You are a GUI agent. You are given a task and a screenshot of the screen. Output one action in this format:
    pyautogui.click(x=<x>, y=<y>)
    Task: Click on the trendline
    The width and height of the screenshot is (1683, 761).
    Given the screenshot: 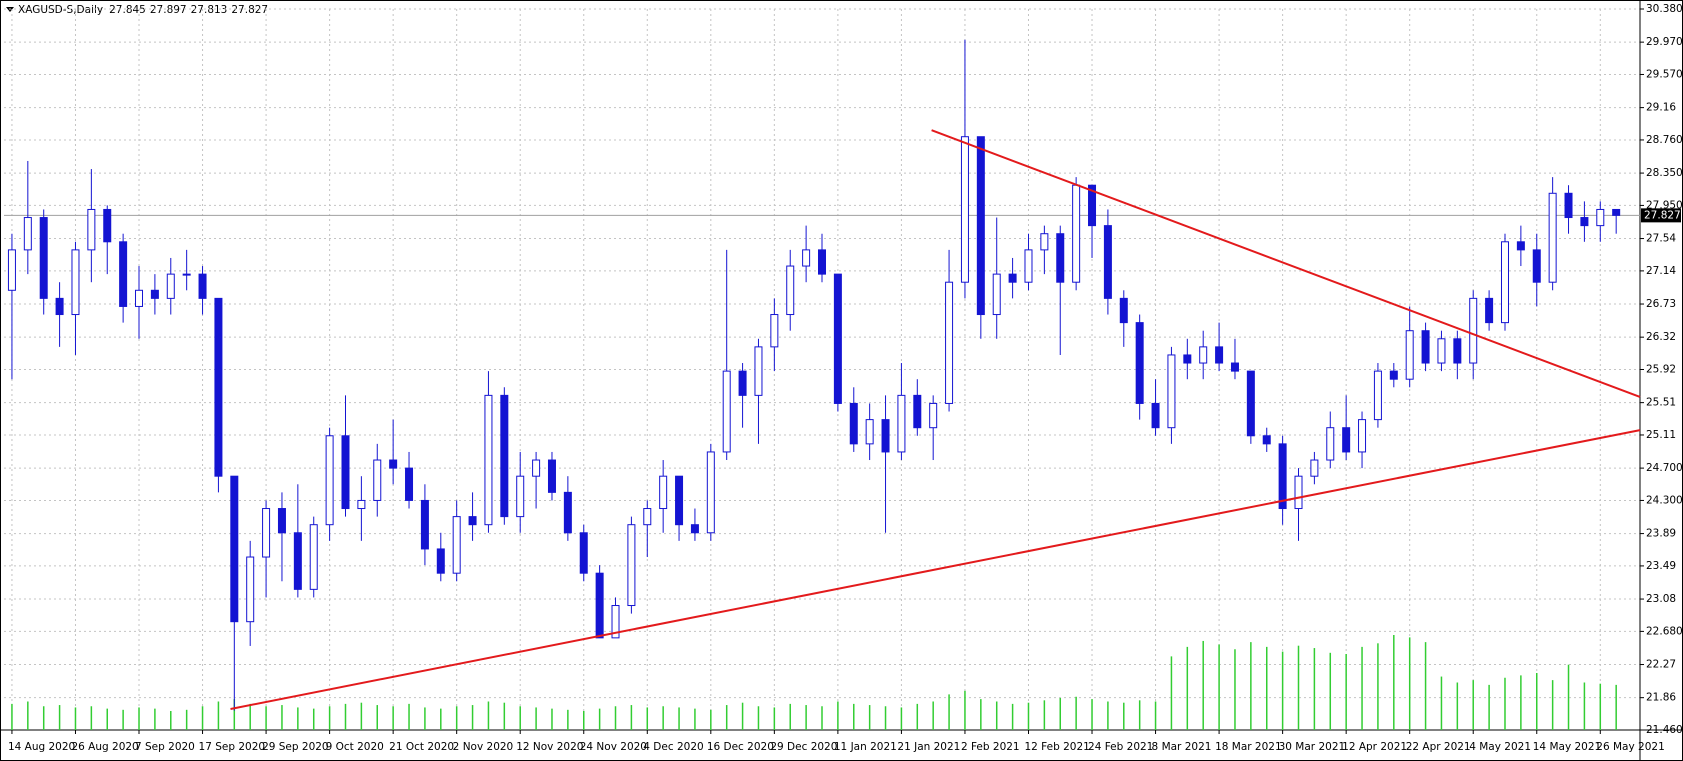 What is the action you would take?
    pyautogui.click(x=1286, y=263)
    